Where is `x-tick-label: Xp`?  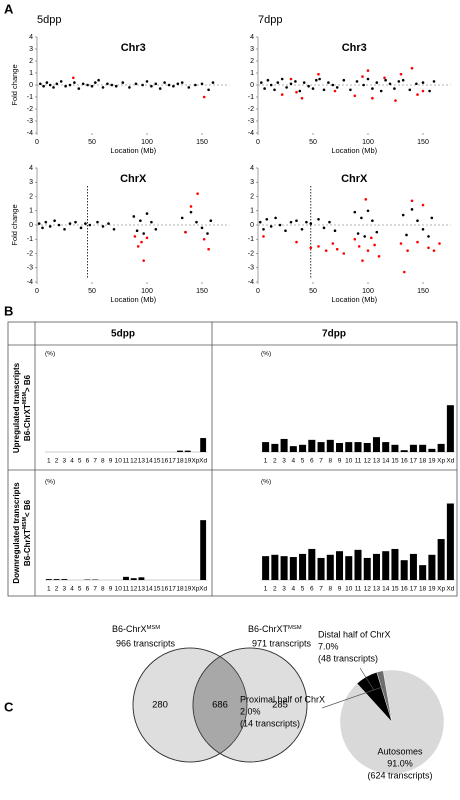 x-tick-label: Xp is located at coordinates (195, 589).